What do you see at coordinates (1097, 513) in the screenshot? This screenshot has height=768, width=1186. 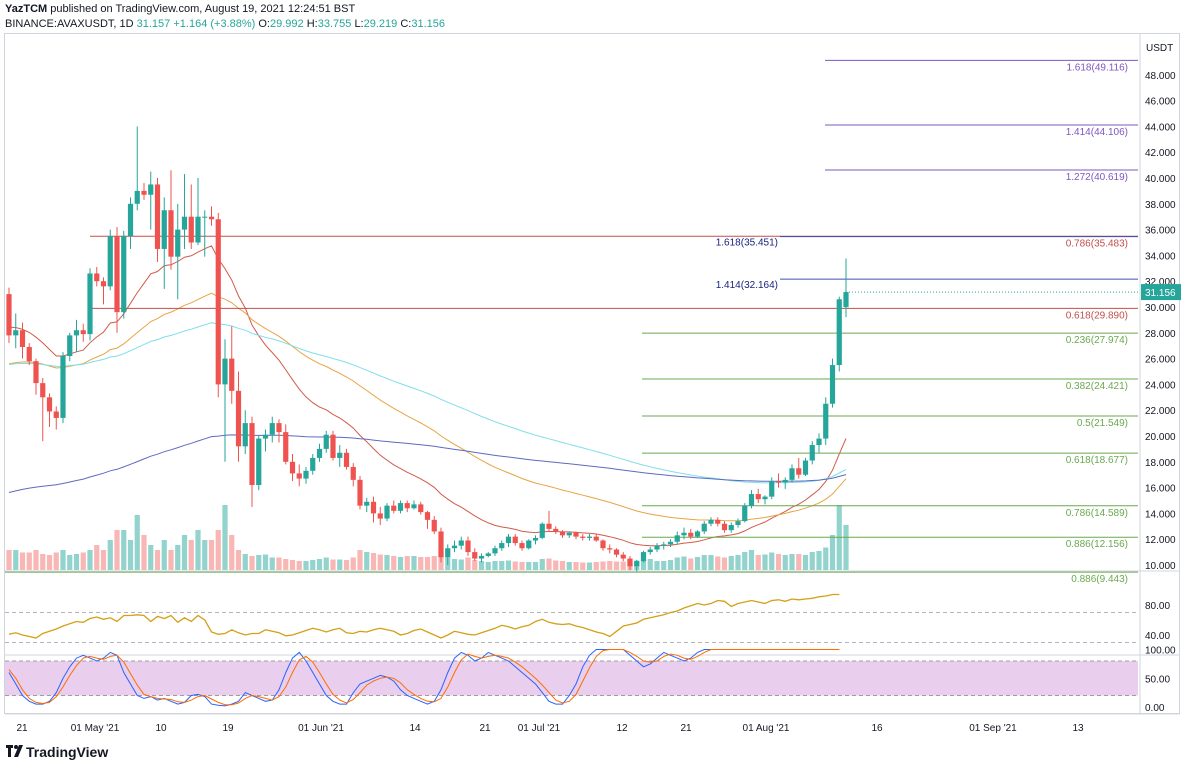 I see `fib-level-label: 0.786(14.589)` at bounding box center [1097, 513].